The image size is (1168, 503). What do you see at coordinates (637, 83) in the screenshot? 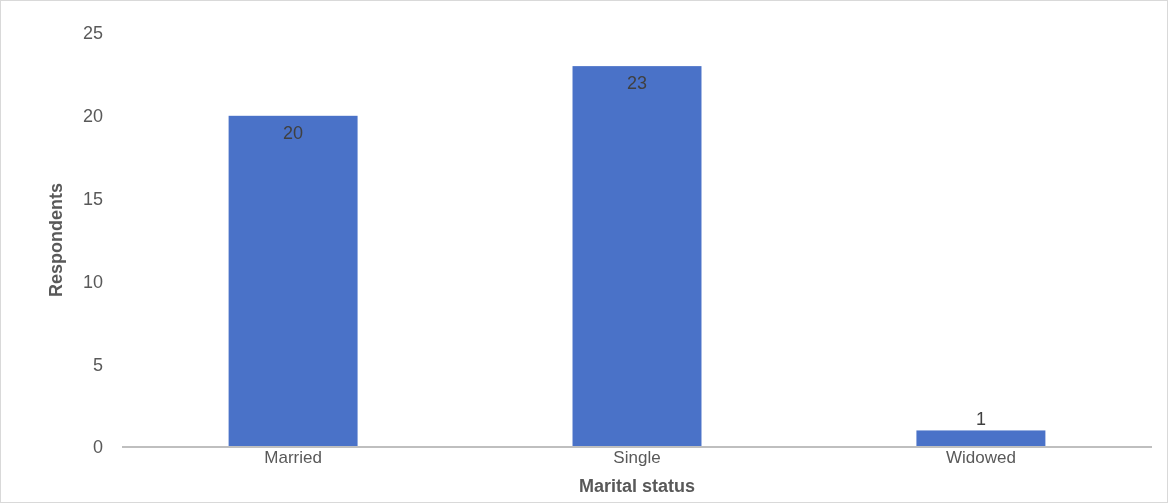
I see `data-label: 23` at bounding box center [637, 83].